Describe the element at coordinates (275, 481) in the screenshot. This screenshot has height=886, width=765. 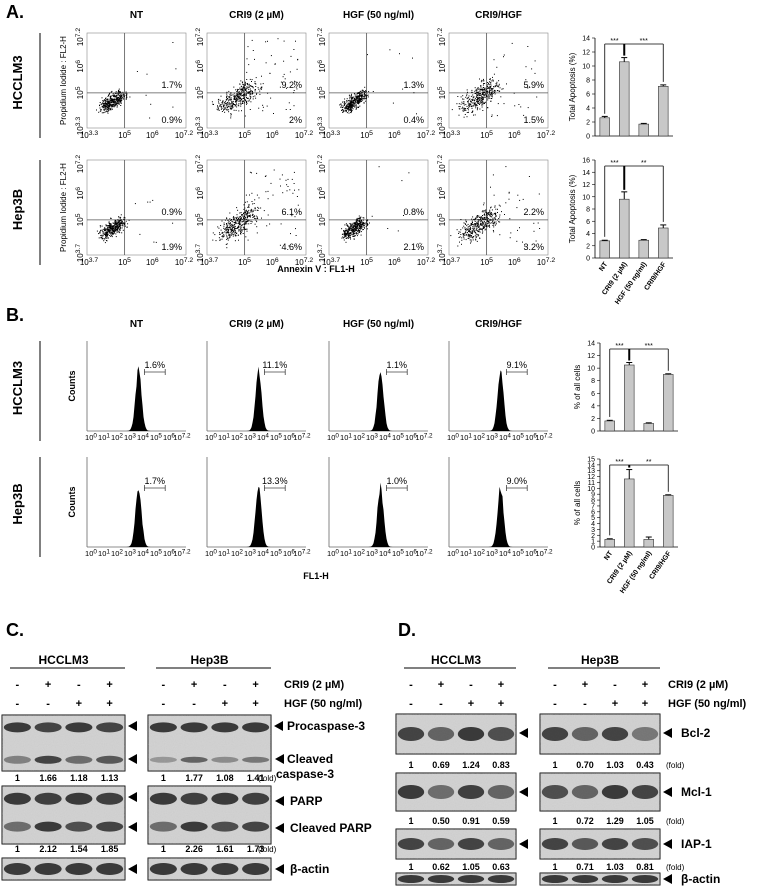
I see `gate-percent: 13.3%` at that location.